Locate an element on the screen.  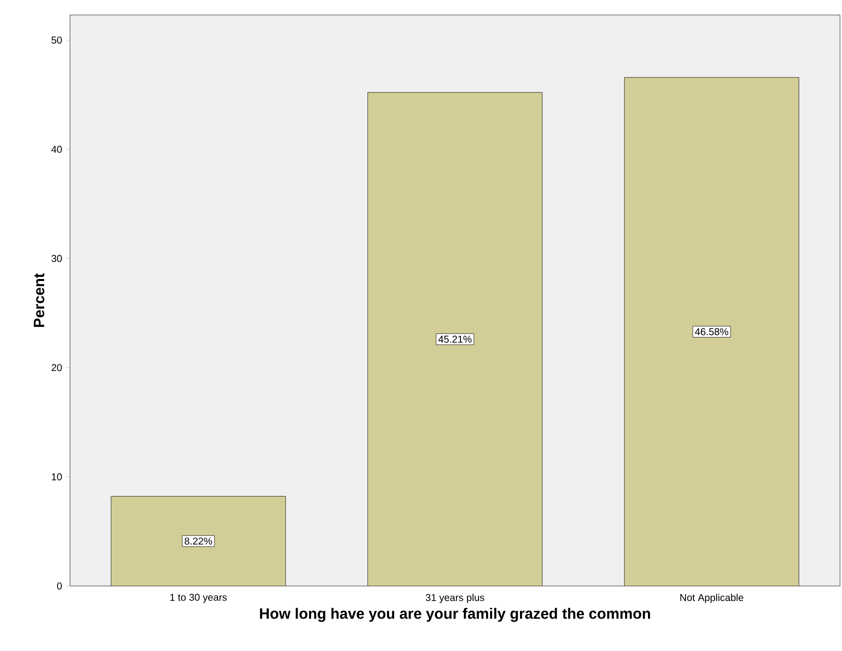
y-tick-label: 10 is located at coordinates (57, 476).